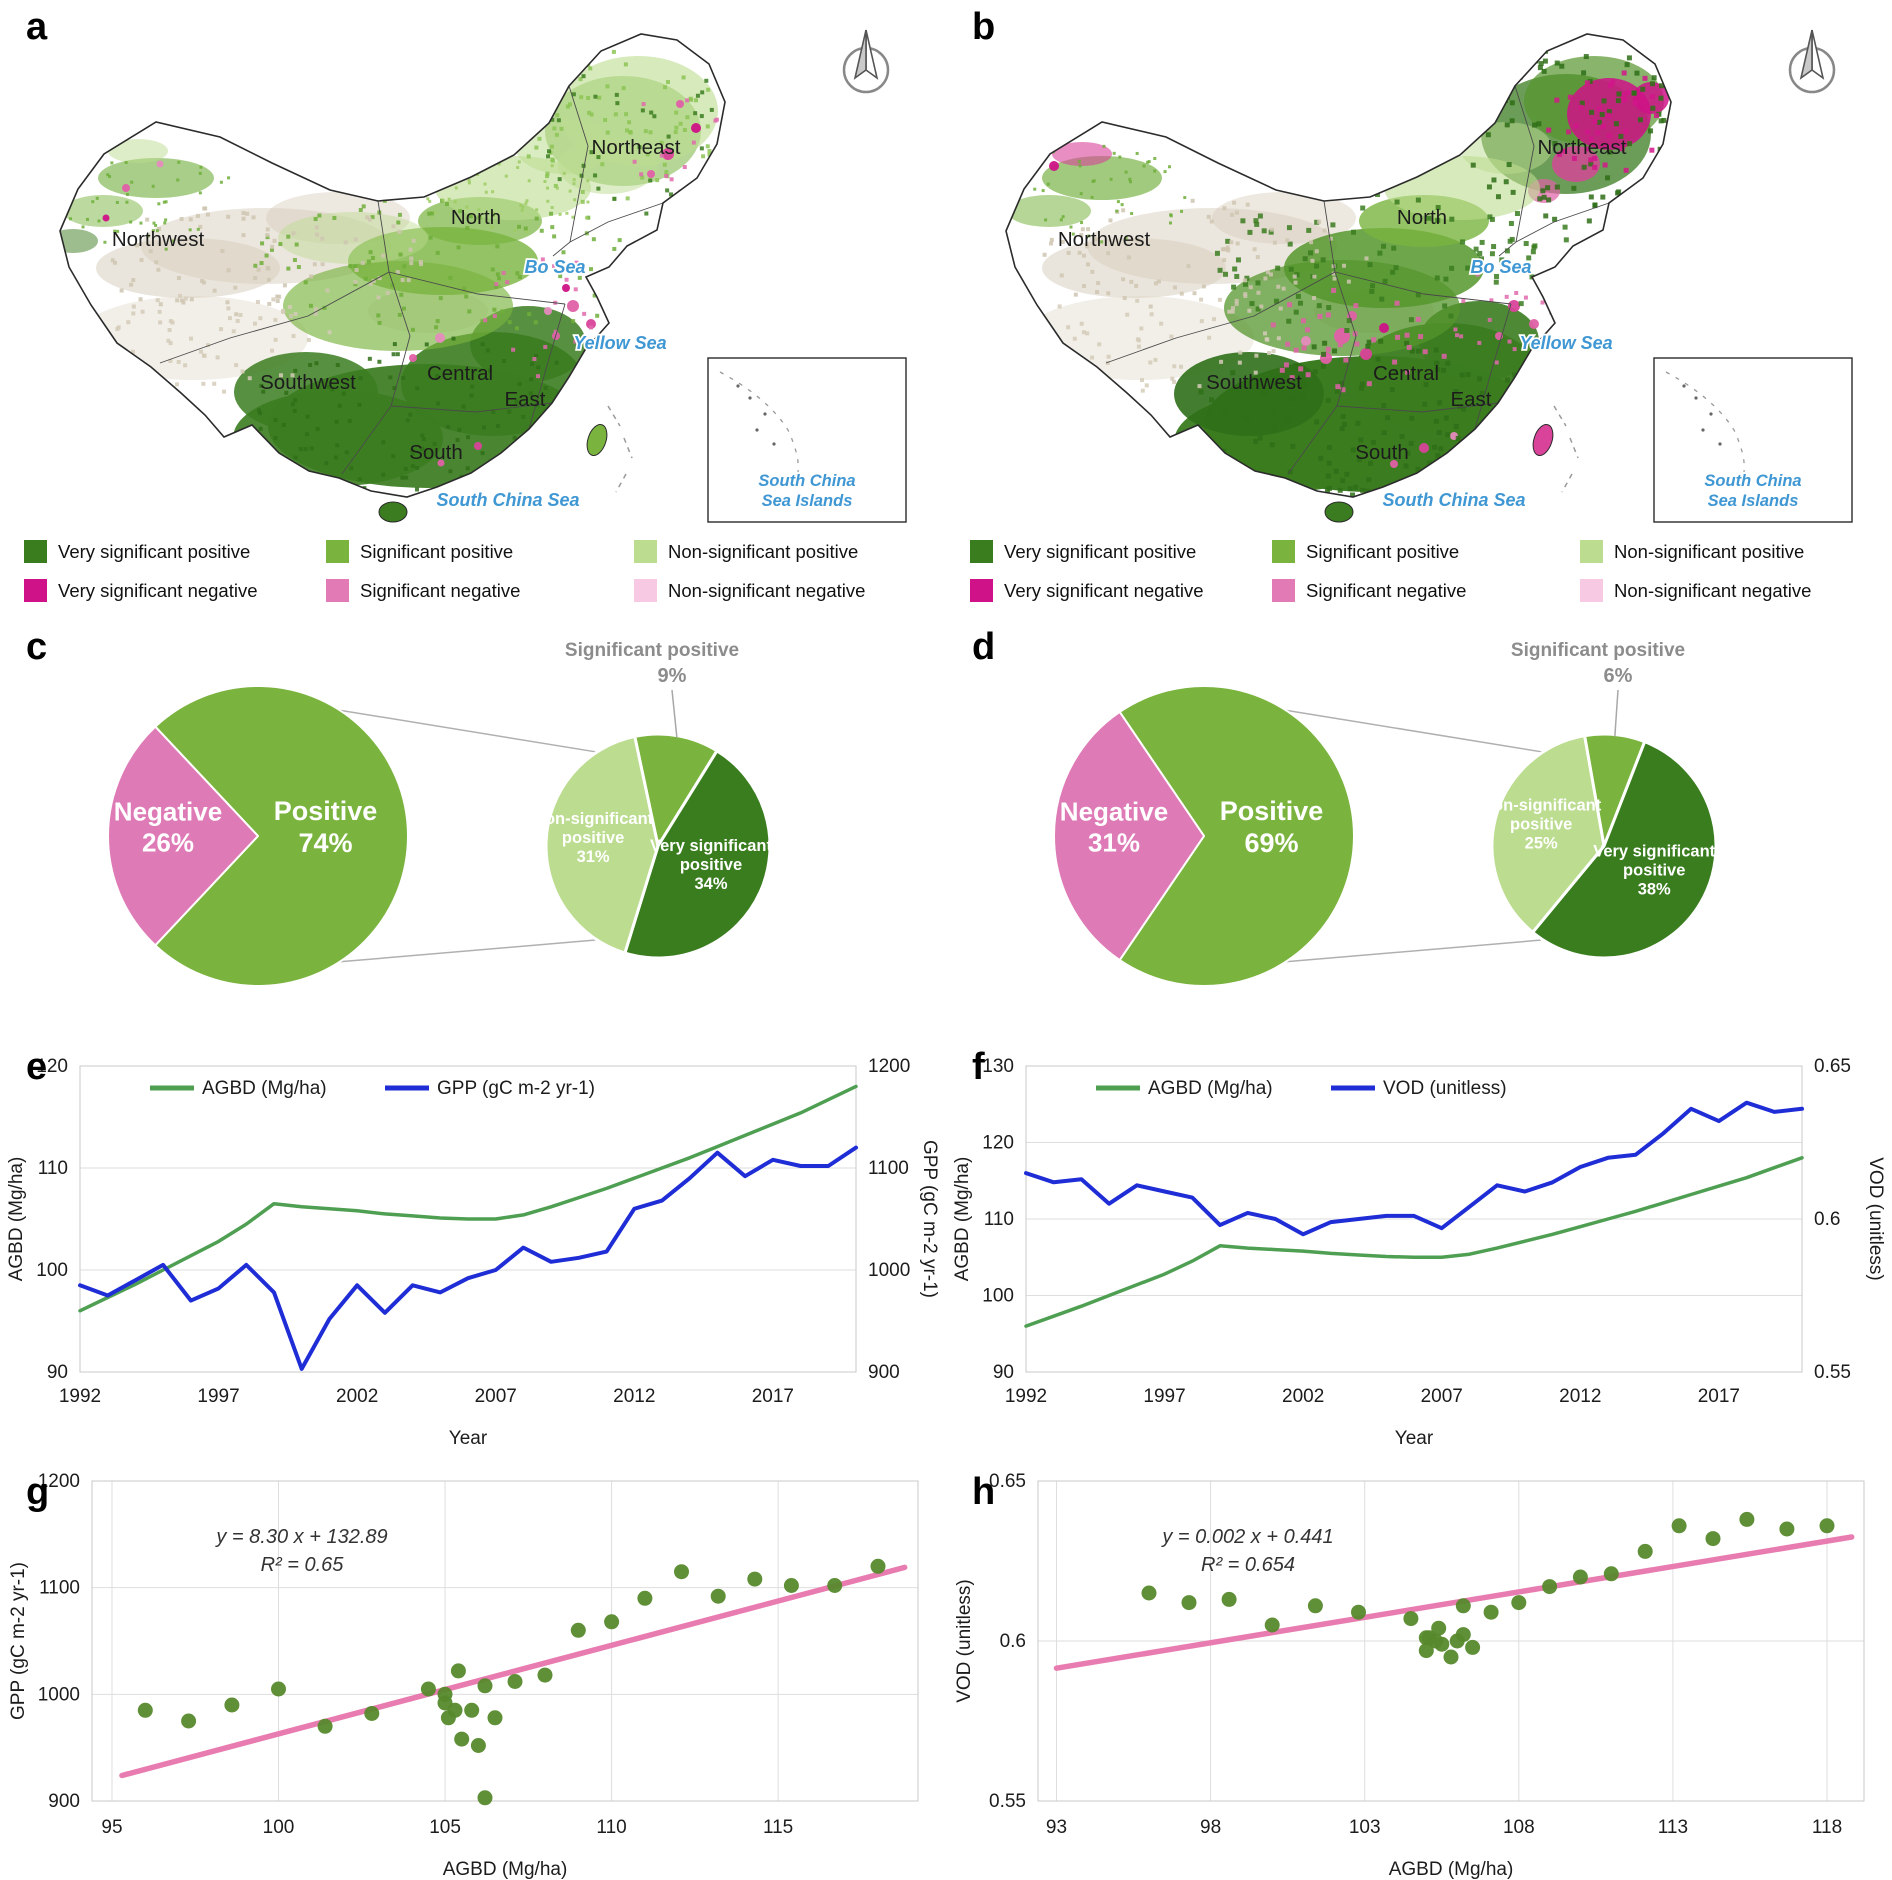  I want to click on pie-label-non-significant: Non-significant positive 25%, so click(1541, 824).